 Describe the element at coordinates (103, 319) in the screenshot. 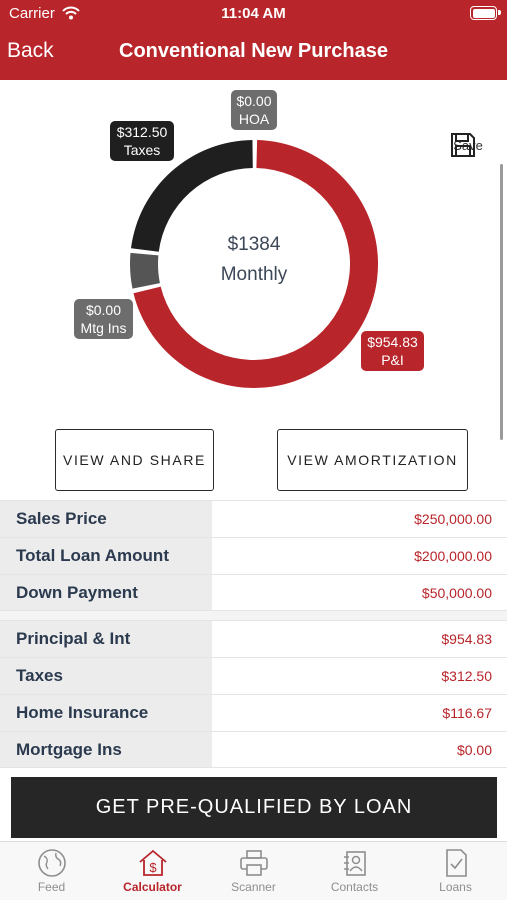

I see `mtg-ins-callout: $0.00 Mtg Ins` at that location.